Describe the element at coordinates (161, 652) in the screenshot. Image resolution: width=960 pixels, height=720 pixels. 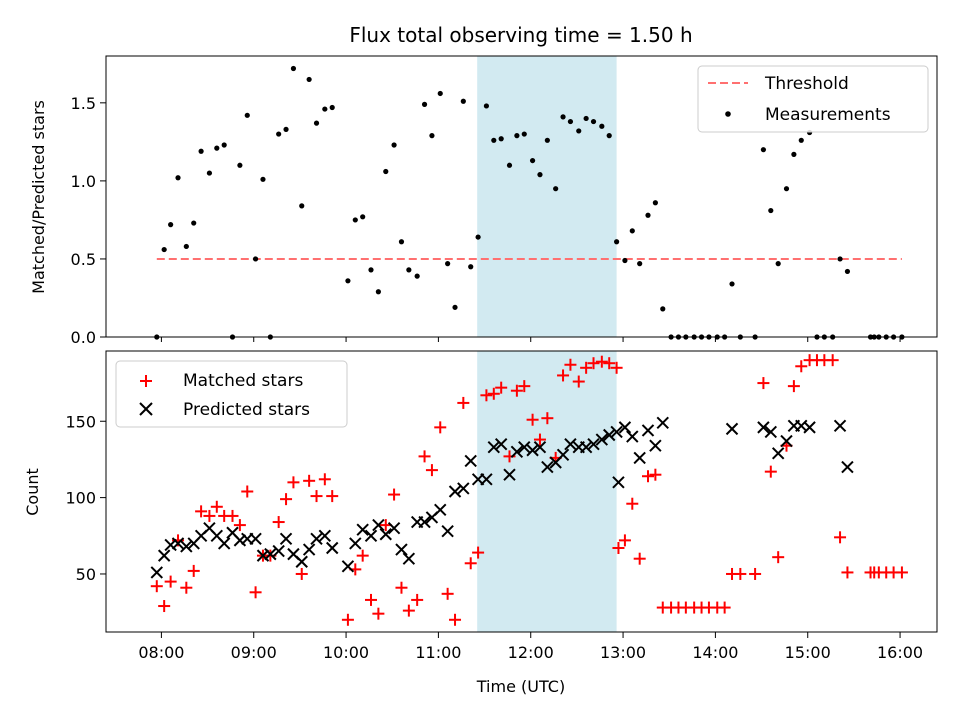
I see `x-tick-label: 08:00` at that location.